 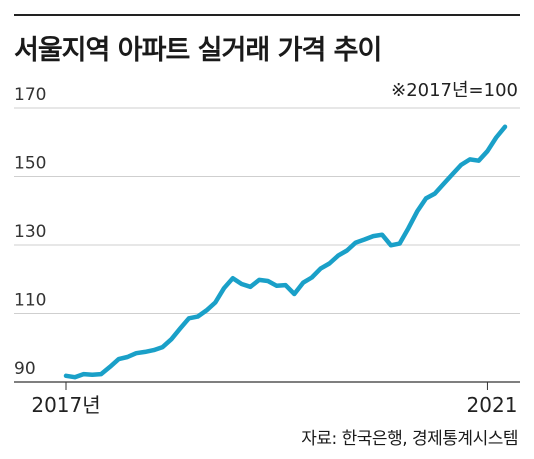 I want to click on y-tick-labels: 90 110 130 150 170, so click(x=30, y=232).